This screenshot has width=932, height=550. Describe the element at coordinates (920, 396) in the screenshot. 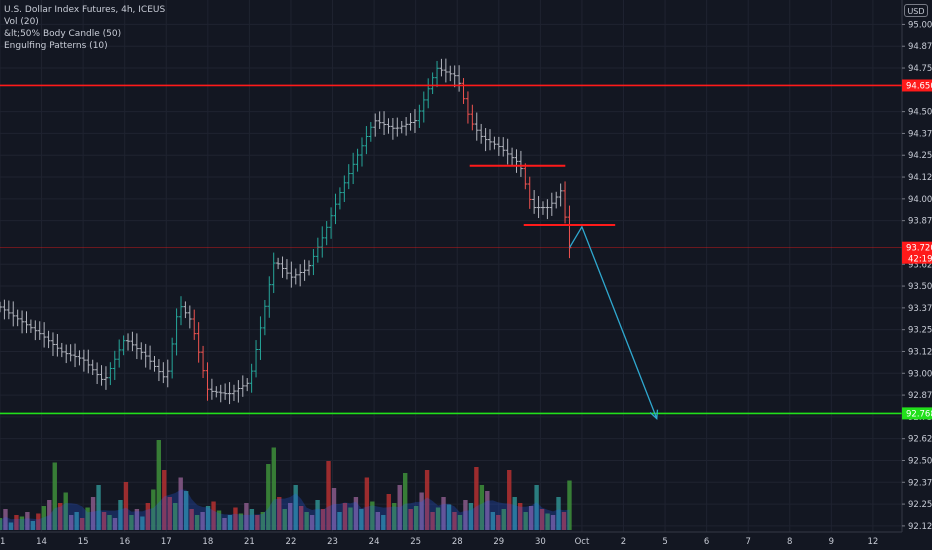

I see `y-tick-label: 92.875` at that location.